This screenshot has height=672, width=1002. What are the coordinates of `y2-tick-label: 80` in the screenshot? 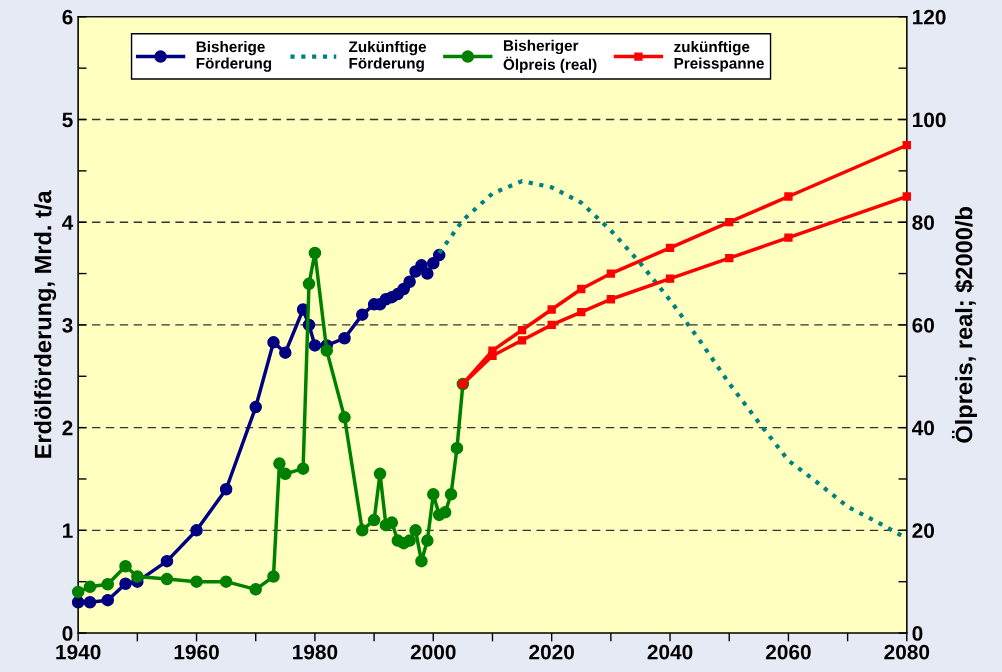 It's located at (923, 222).